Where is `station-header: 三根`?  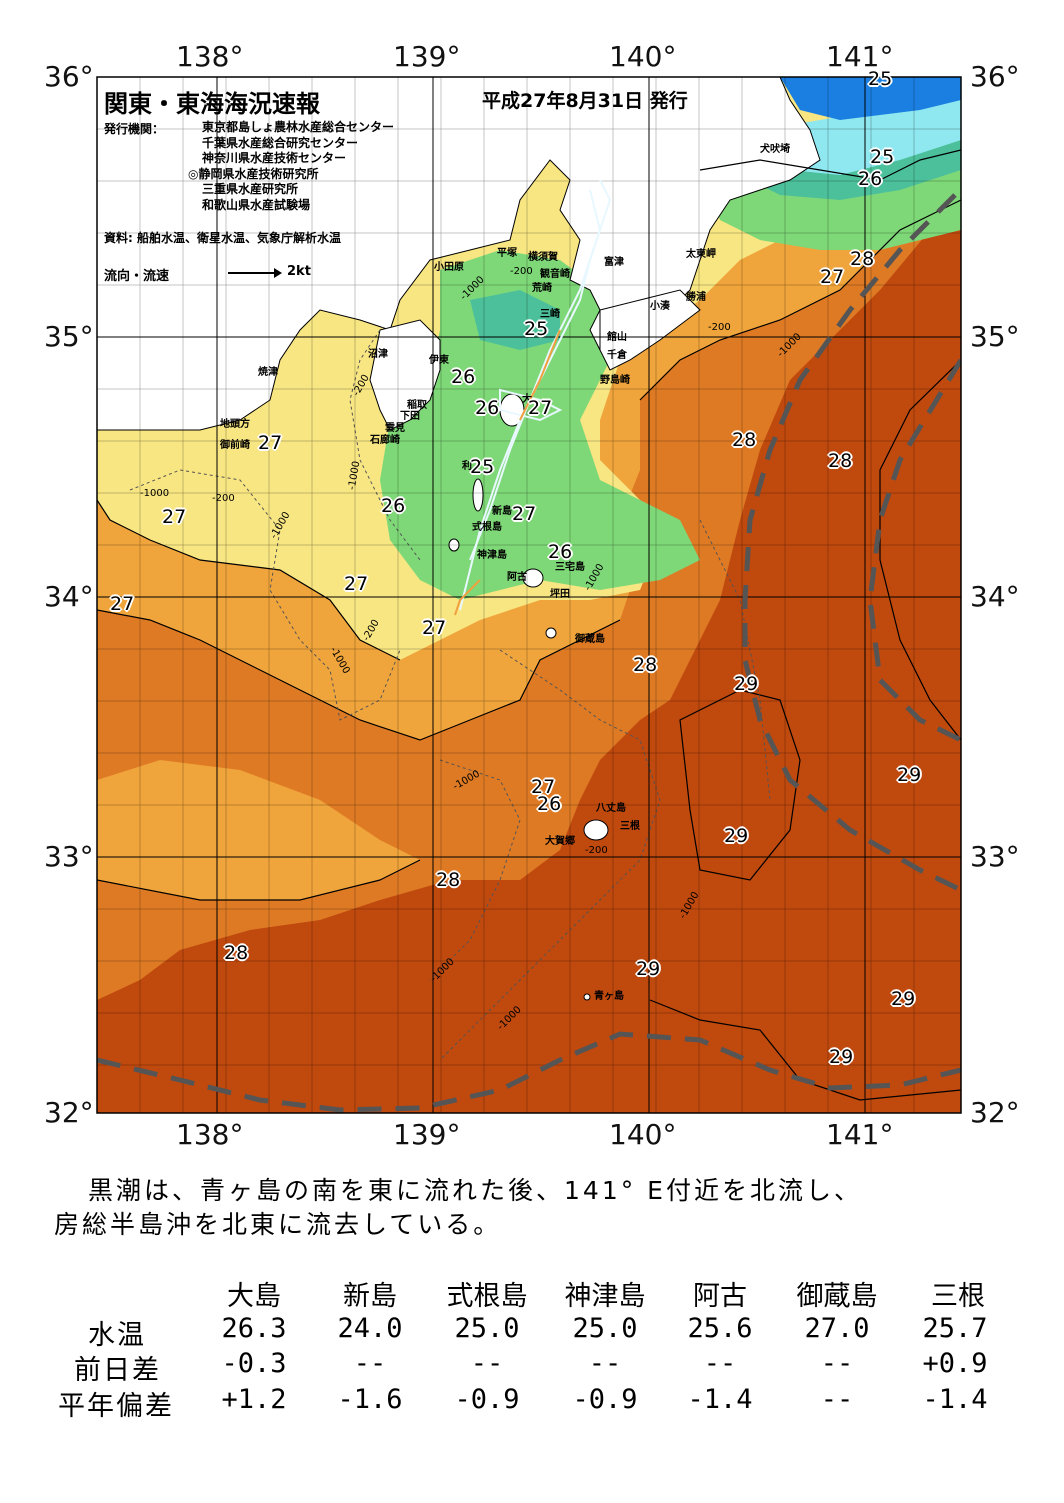
station-header: 三根 is located at coordinates (958, 1296).